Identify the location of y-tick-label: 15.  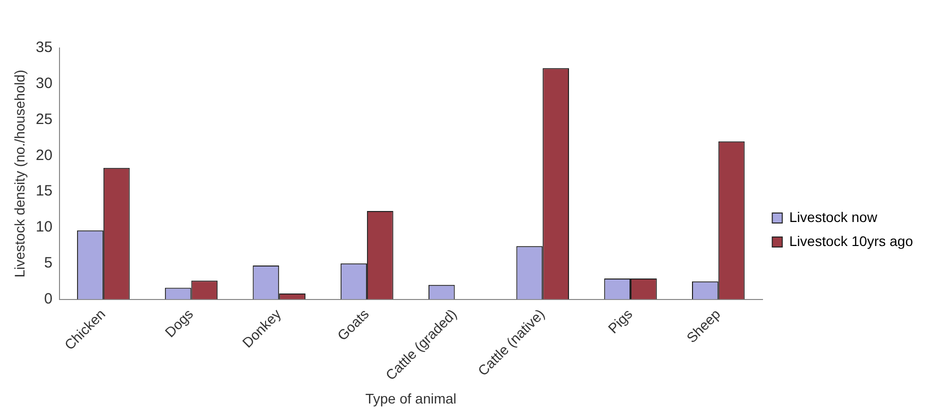
(44, 191).